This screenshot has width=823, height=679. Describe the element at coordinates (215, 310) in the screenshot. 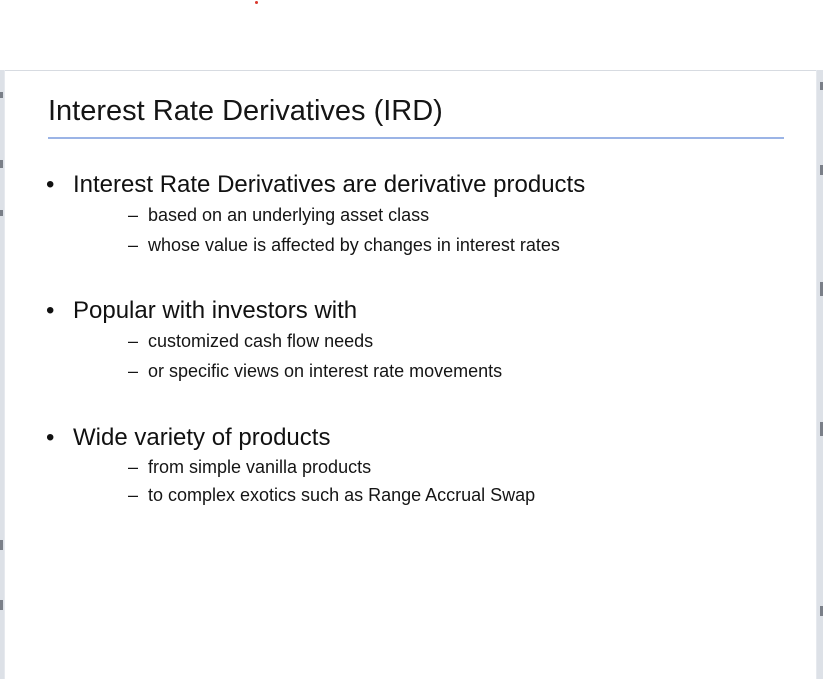

I see `bullet-label: Popular with investors with` at that location.